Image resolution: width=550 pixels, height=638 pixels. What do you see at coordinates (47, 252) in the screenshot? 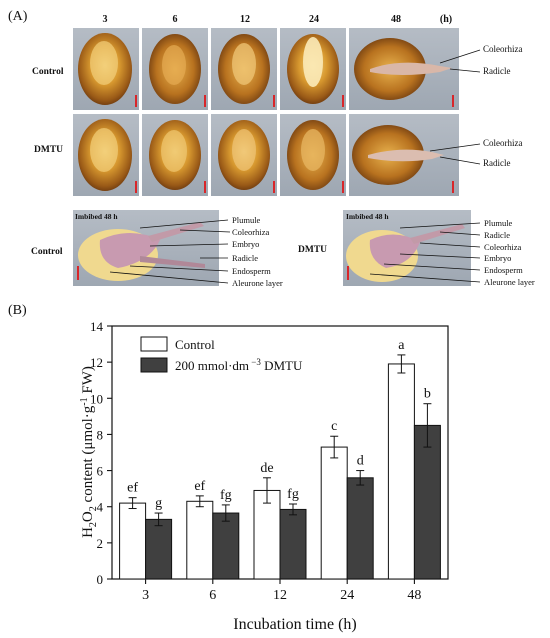
I see `section-control-label: Control` at bounding box center [47, 252].